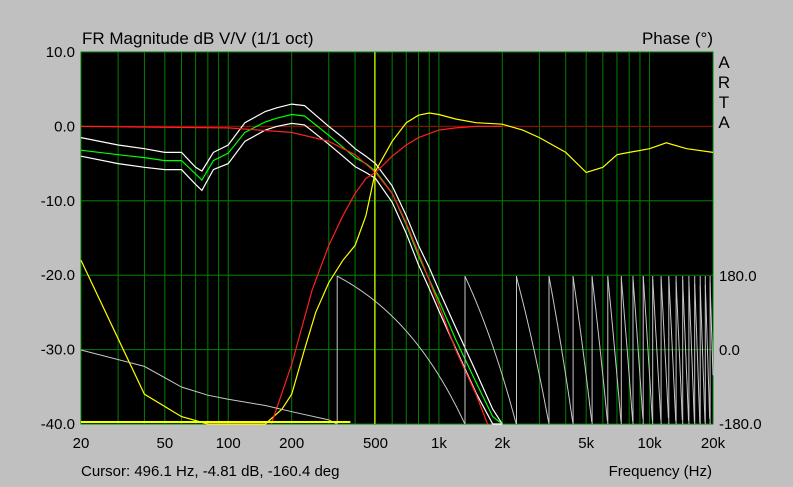 Image resolution: width=793 pixels, height=487 pixels. Describe the element at coordinates (60, 52) in the screenshot. I see `y-tick-label: 10.0` at that location.